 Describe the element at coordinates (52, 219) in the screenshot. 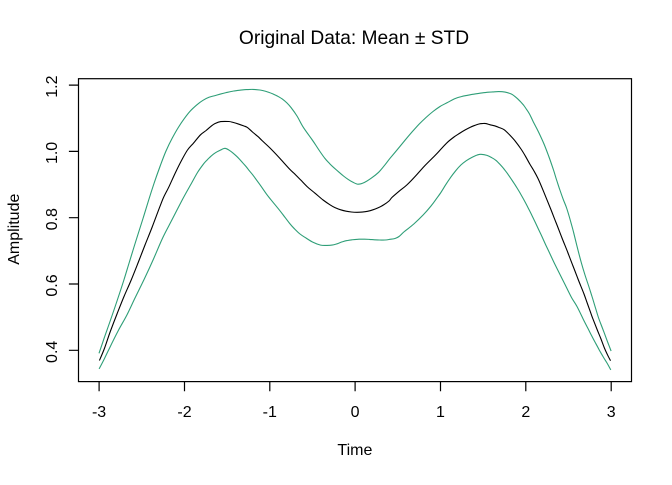

I see `svg-text: 0.8` at that location.